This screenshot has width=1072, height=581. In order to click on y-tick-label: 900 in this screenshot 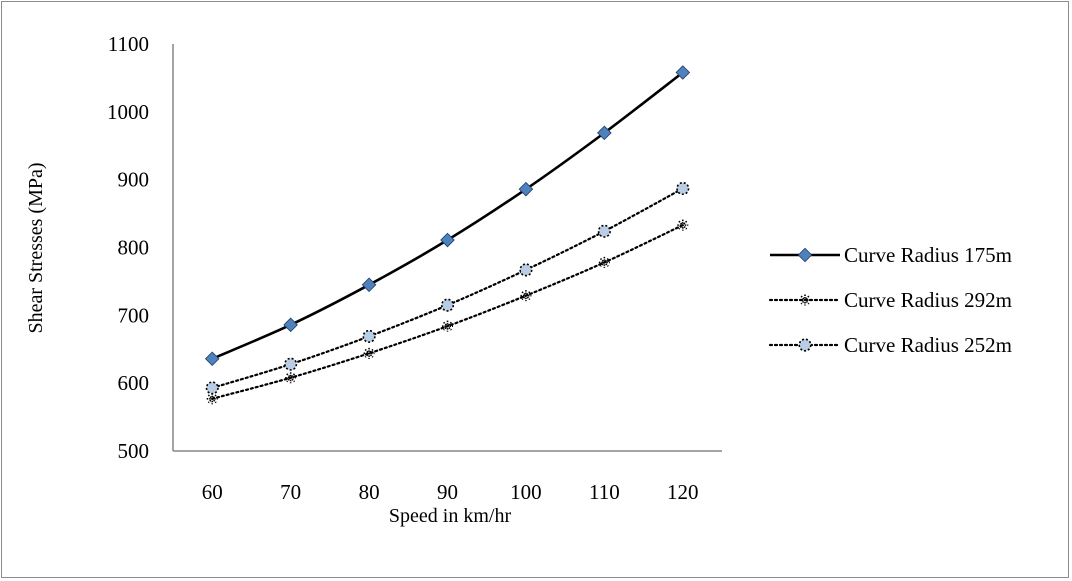, I will do `click(134, 180)`.